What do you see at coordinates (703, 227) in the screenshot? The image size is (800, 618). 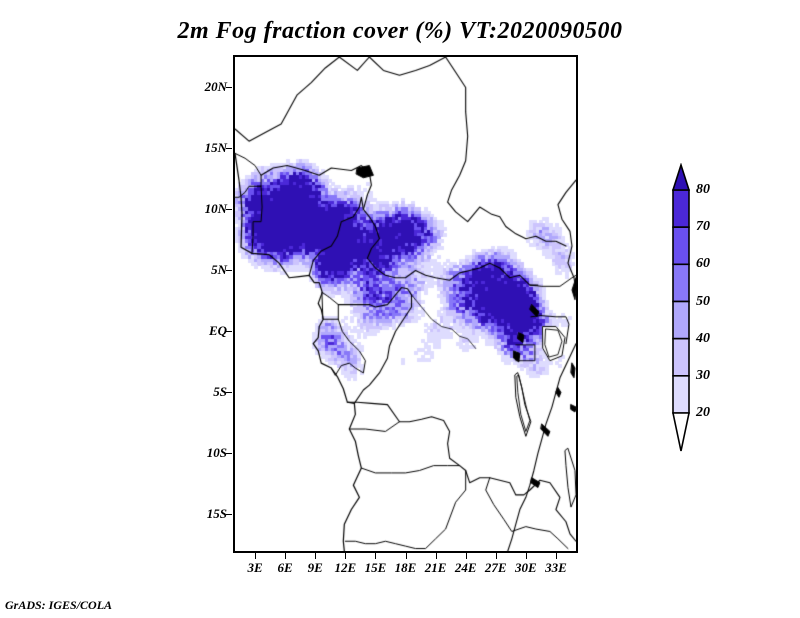 I see `colorbar-tick-label: 70` at bounding box center [703, 227].